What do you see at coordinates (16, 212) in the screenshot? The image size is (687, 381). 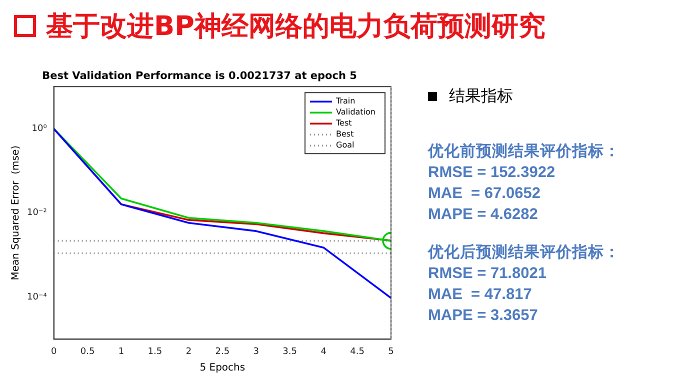 I see `y-axis-title: Mean Squared Error (mse)` at bounding box center [16, 212].